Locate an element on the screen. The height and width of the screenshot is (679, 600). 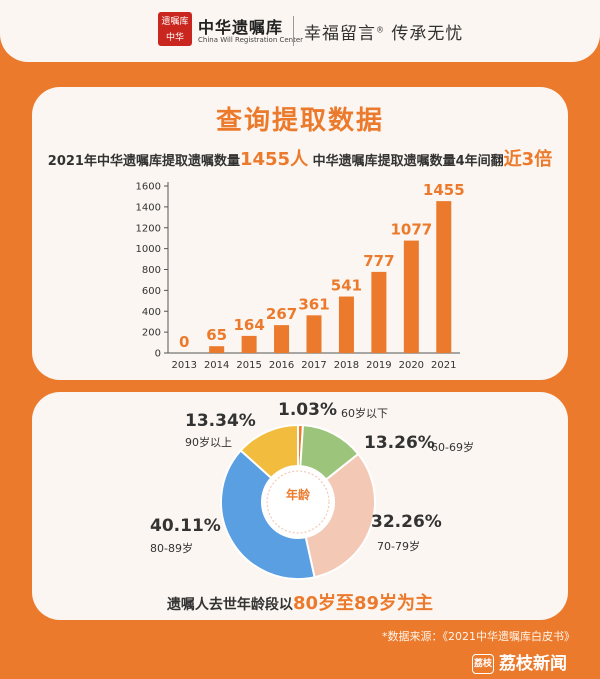
slice-label-70-79: 70-79岁 is located at coordinates (398, 546).